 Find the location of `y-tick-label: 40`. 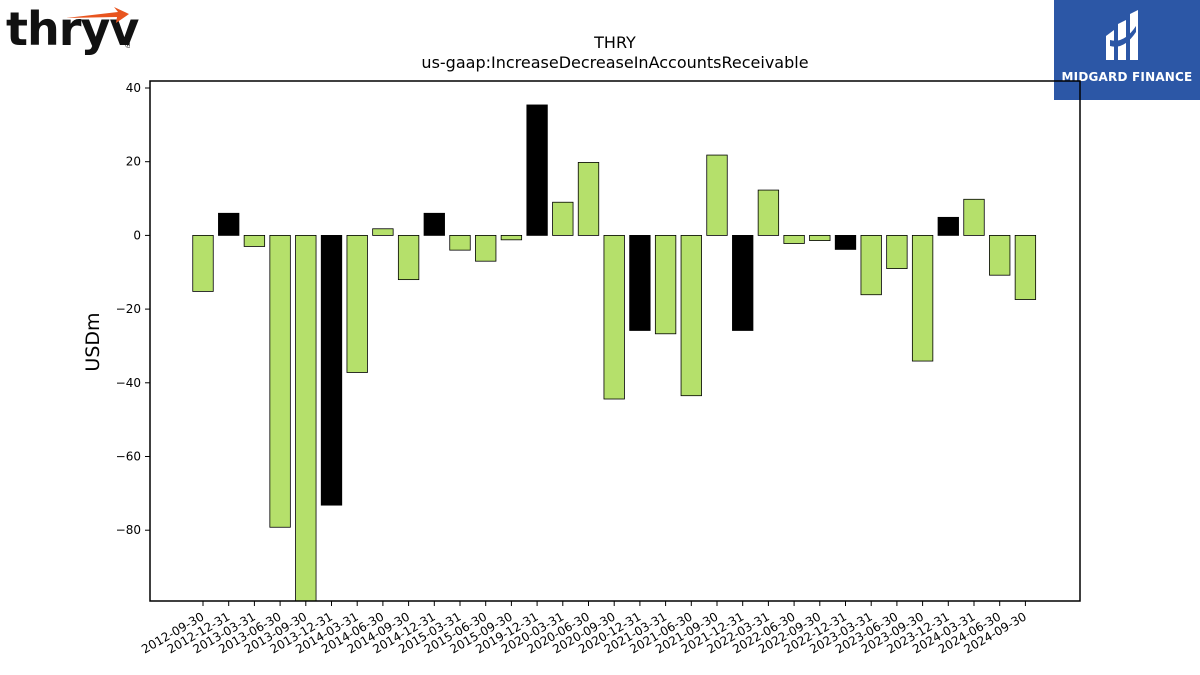

y-tick-label: 40 is located at coordinates (133, 88).